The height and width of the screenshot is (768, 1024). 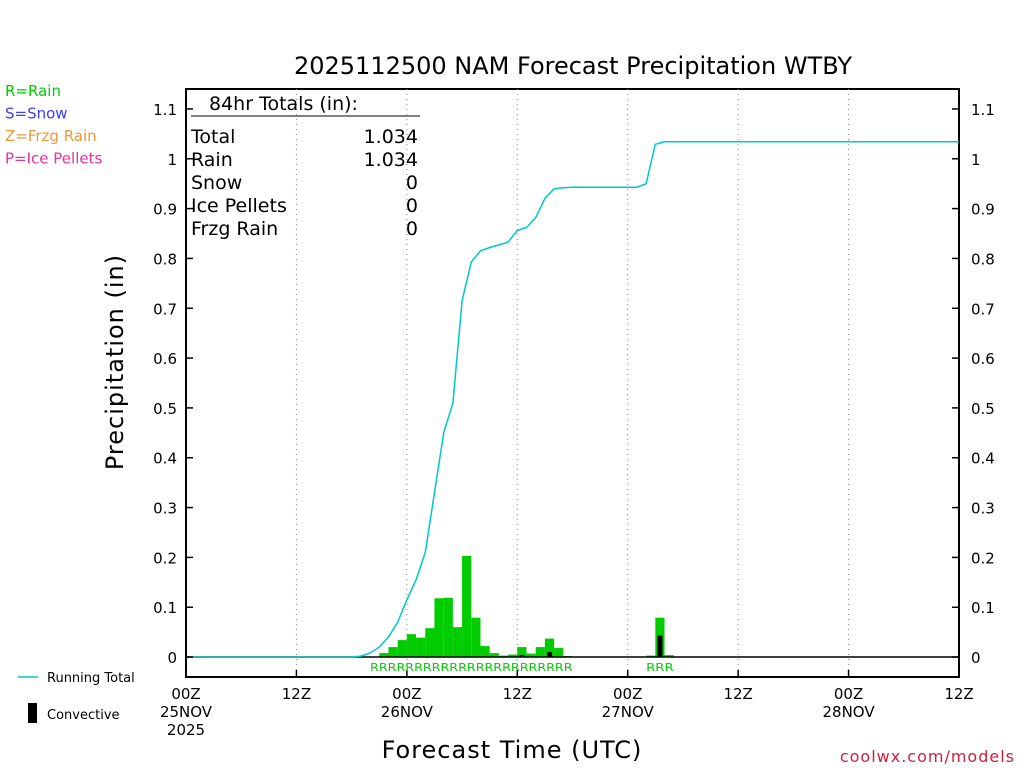 I want to click on y-tick-label-left-5: 0.5, so click(x=165, y=409).